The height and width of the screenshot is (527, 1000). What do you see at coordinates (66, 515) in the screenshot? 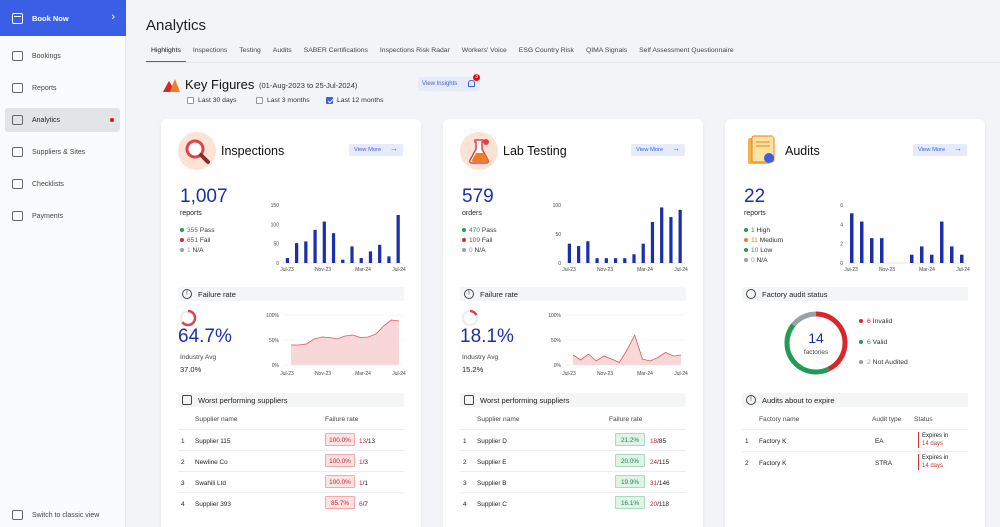
I see `switch-classic-label: Switch to classic view` at bounding box center [66, 515].